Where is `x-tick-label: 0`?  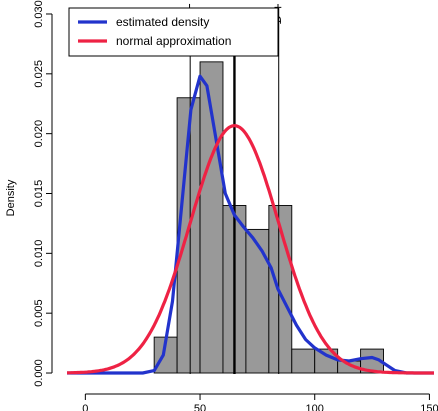
x-tick-label: 0 is located at coordinates (85, 407).